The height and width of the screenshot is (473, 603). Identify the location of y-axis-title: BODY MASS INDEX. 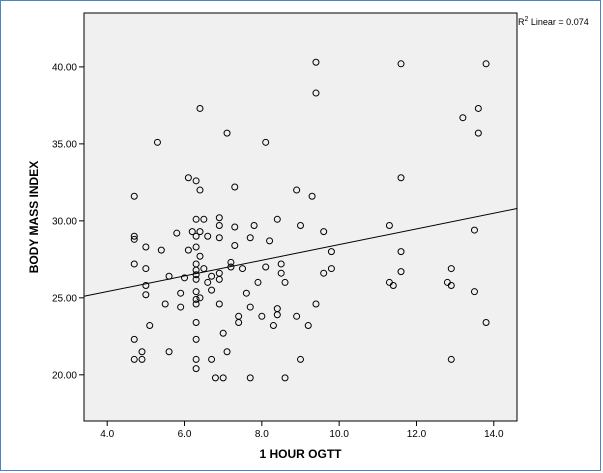
(34, 217).